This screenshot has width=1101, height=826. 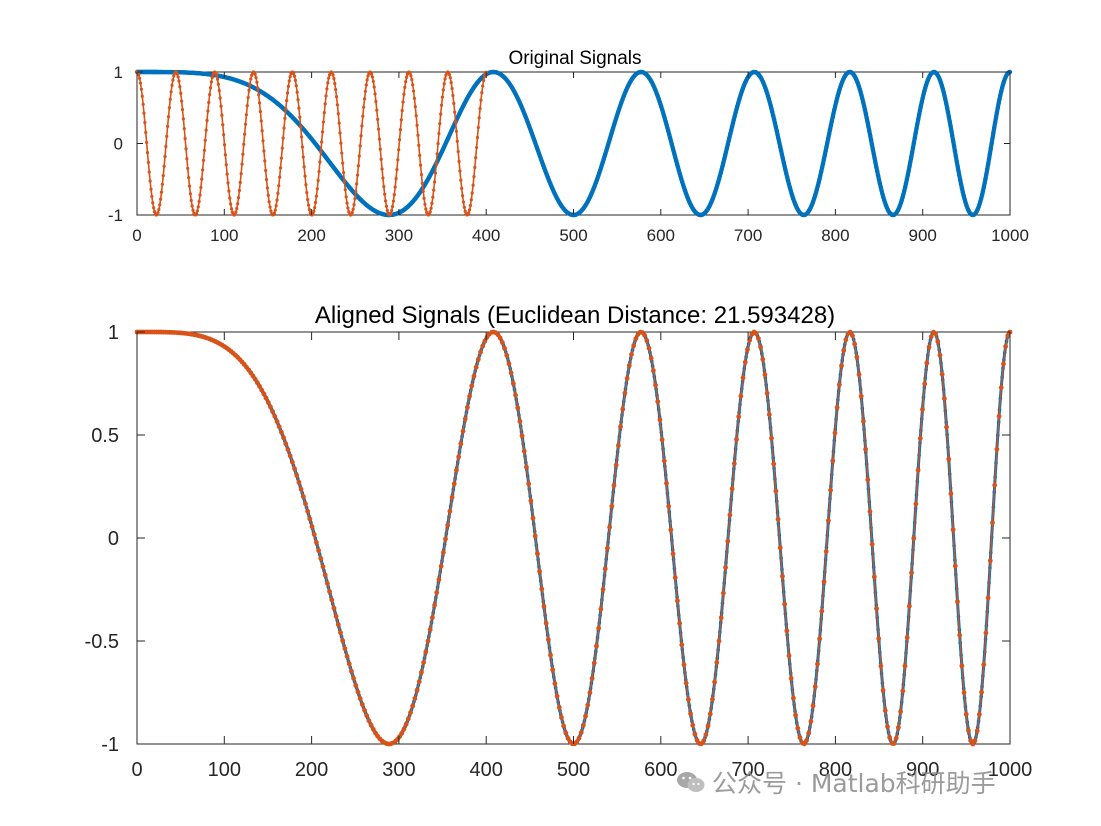 I want to click on x-tick-label: 100, so click(x=224, y=235).